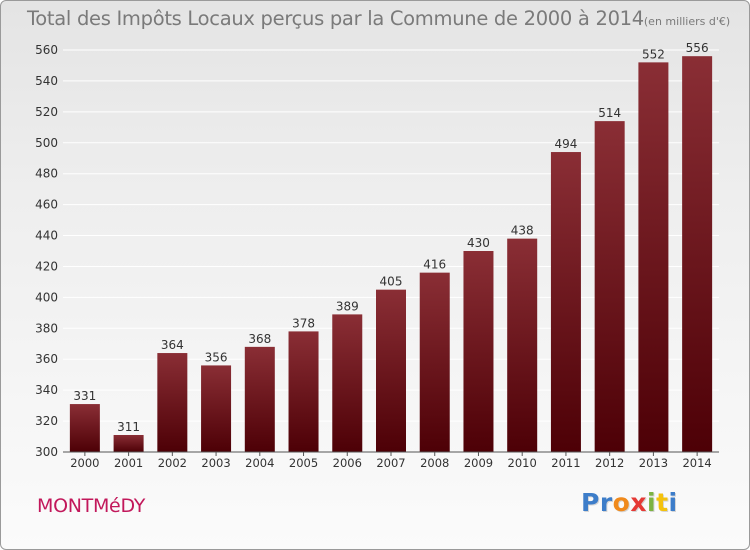 The height and width of the screenshot is (550, 750). What do you see at coordinates (91, 506) in the screenshot?
I see `commune-name: MONTMéDY` at bounding box center [91, 506].